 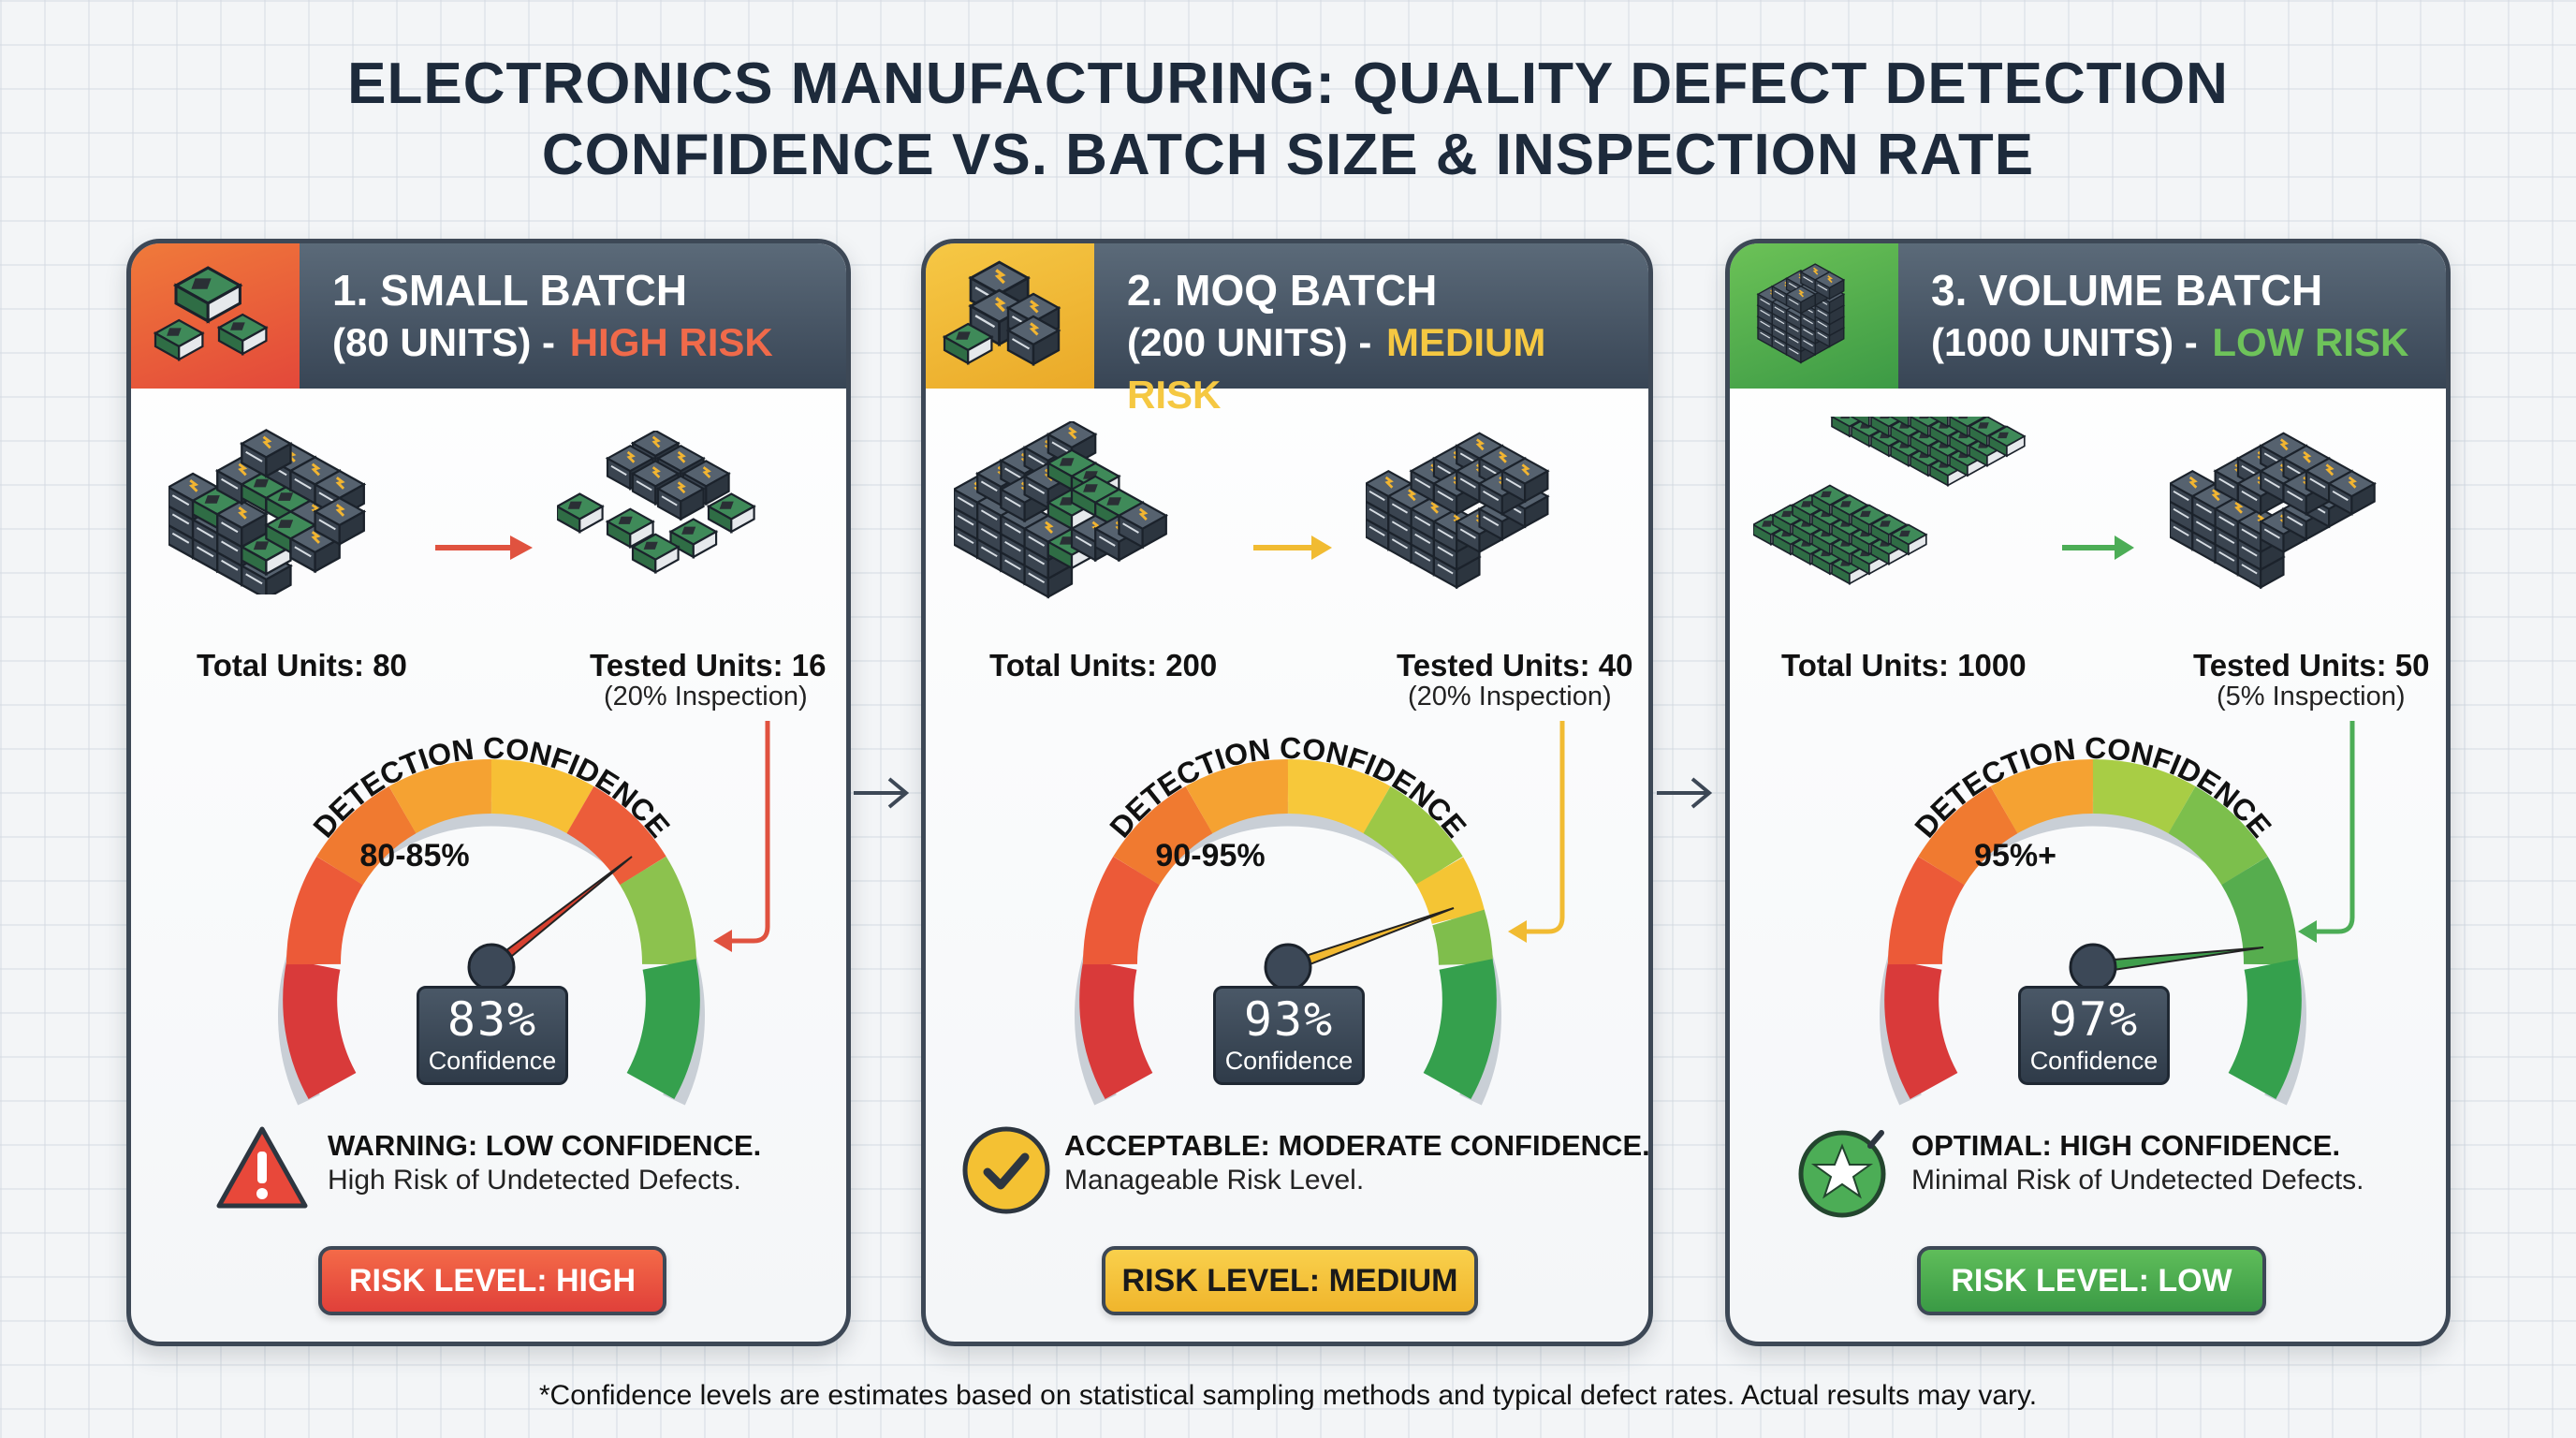 What do you see at coordinates (2126, 1145) in the screenshot?
I see `status-title: OPTIMAL: HIGH CONFIDENCE.` at bounding box center [2126, 1145].